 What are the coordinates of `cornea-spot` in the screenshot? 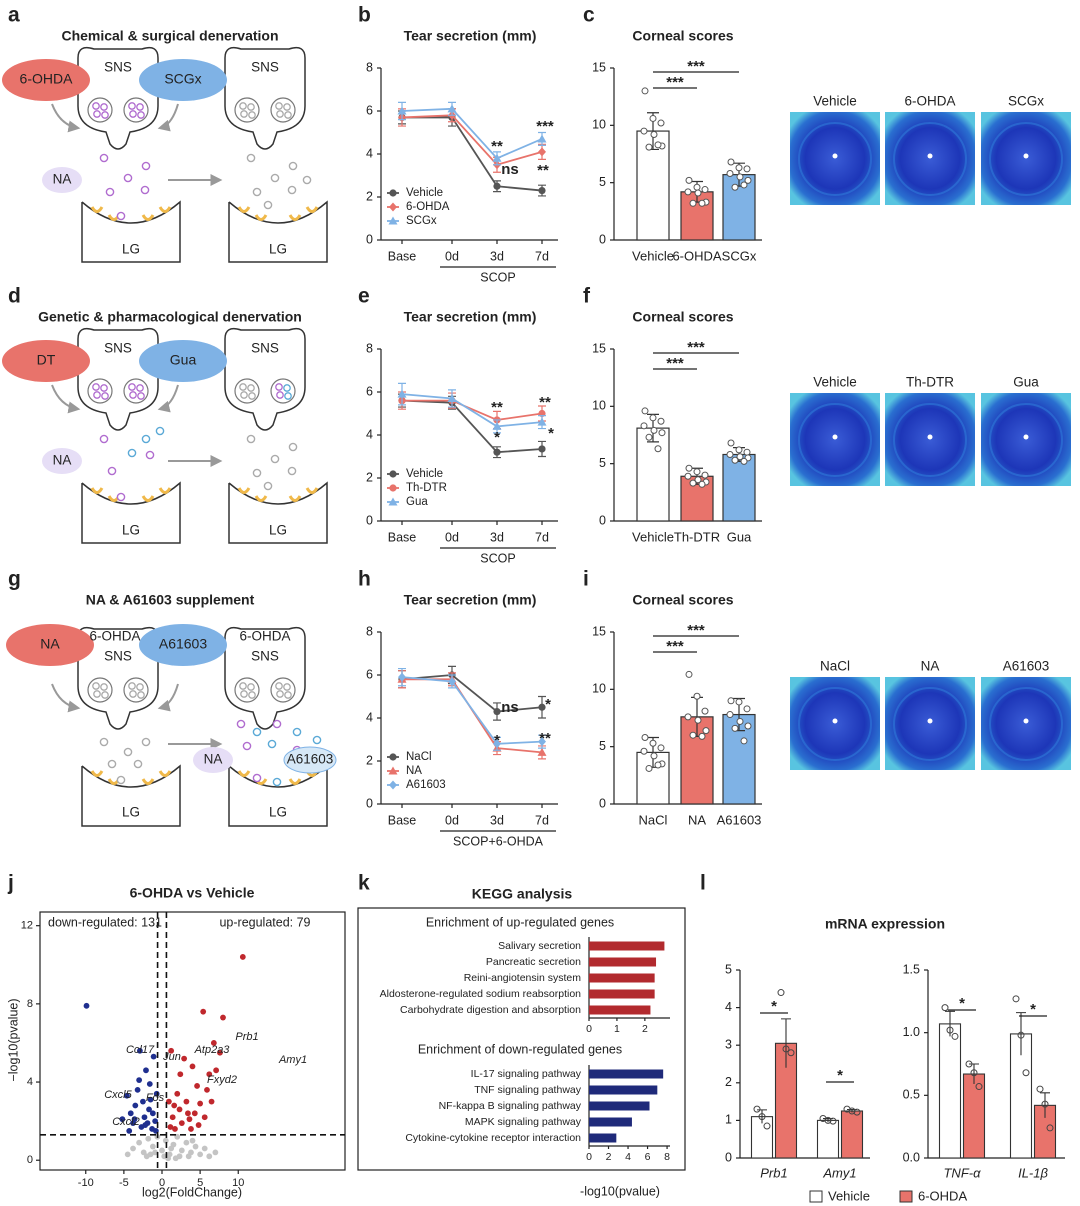 It's located at (1026, 437).